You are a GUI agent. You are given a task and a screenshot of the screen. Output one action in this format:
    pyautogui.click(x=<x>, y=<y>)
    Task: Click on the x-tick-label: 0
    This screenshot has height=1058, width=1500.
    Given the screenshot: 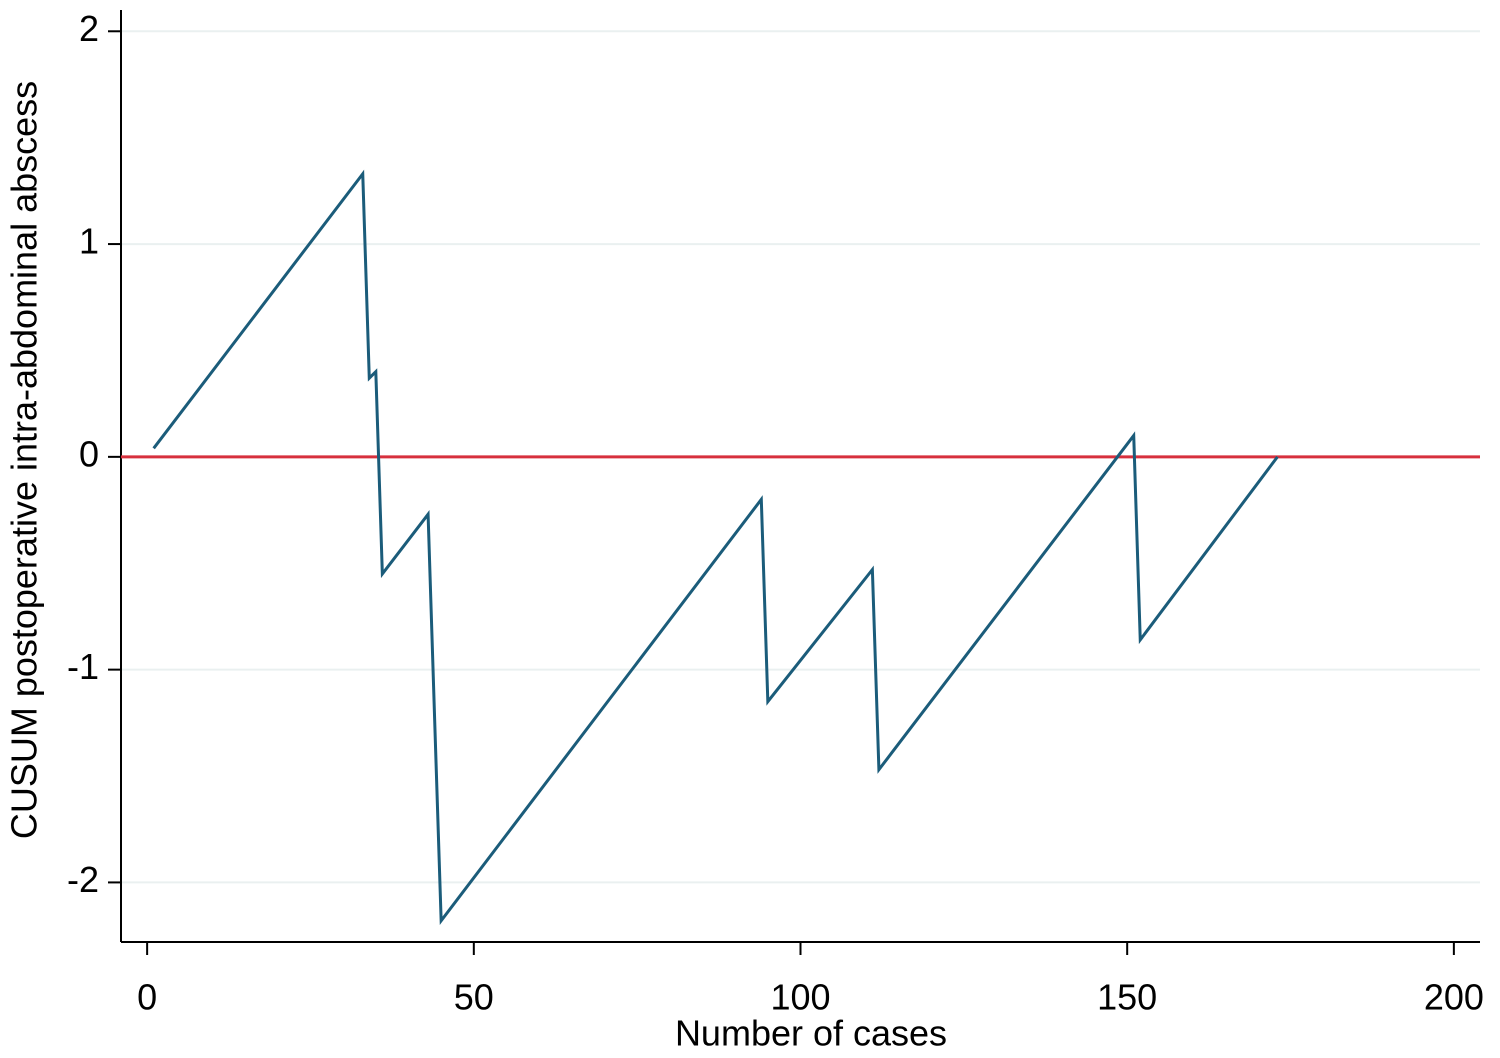 What is the action you would take?
    pyautogui.click(x=147, y=997)
    